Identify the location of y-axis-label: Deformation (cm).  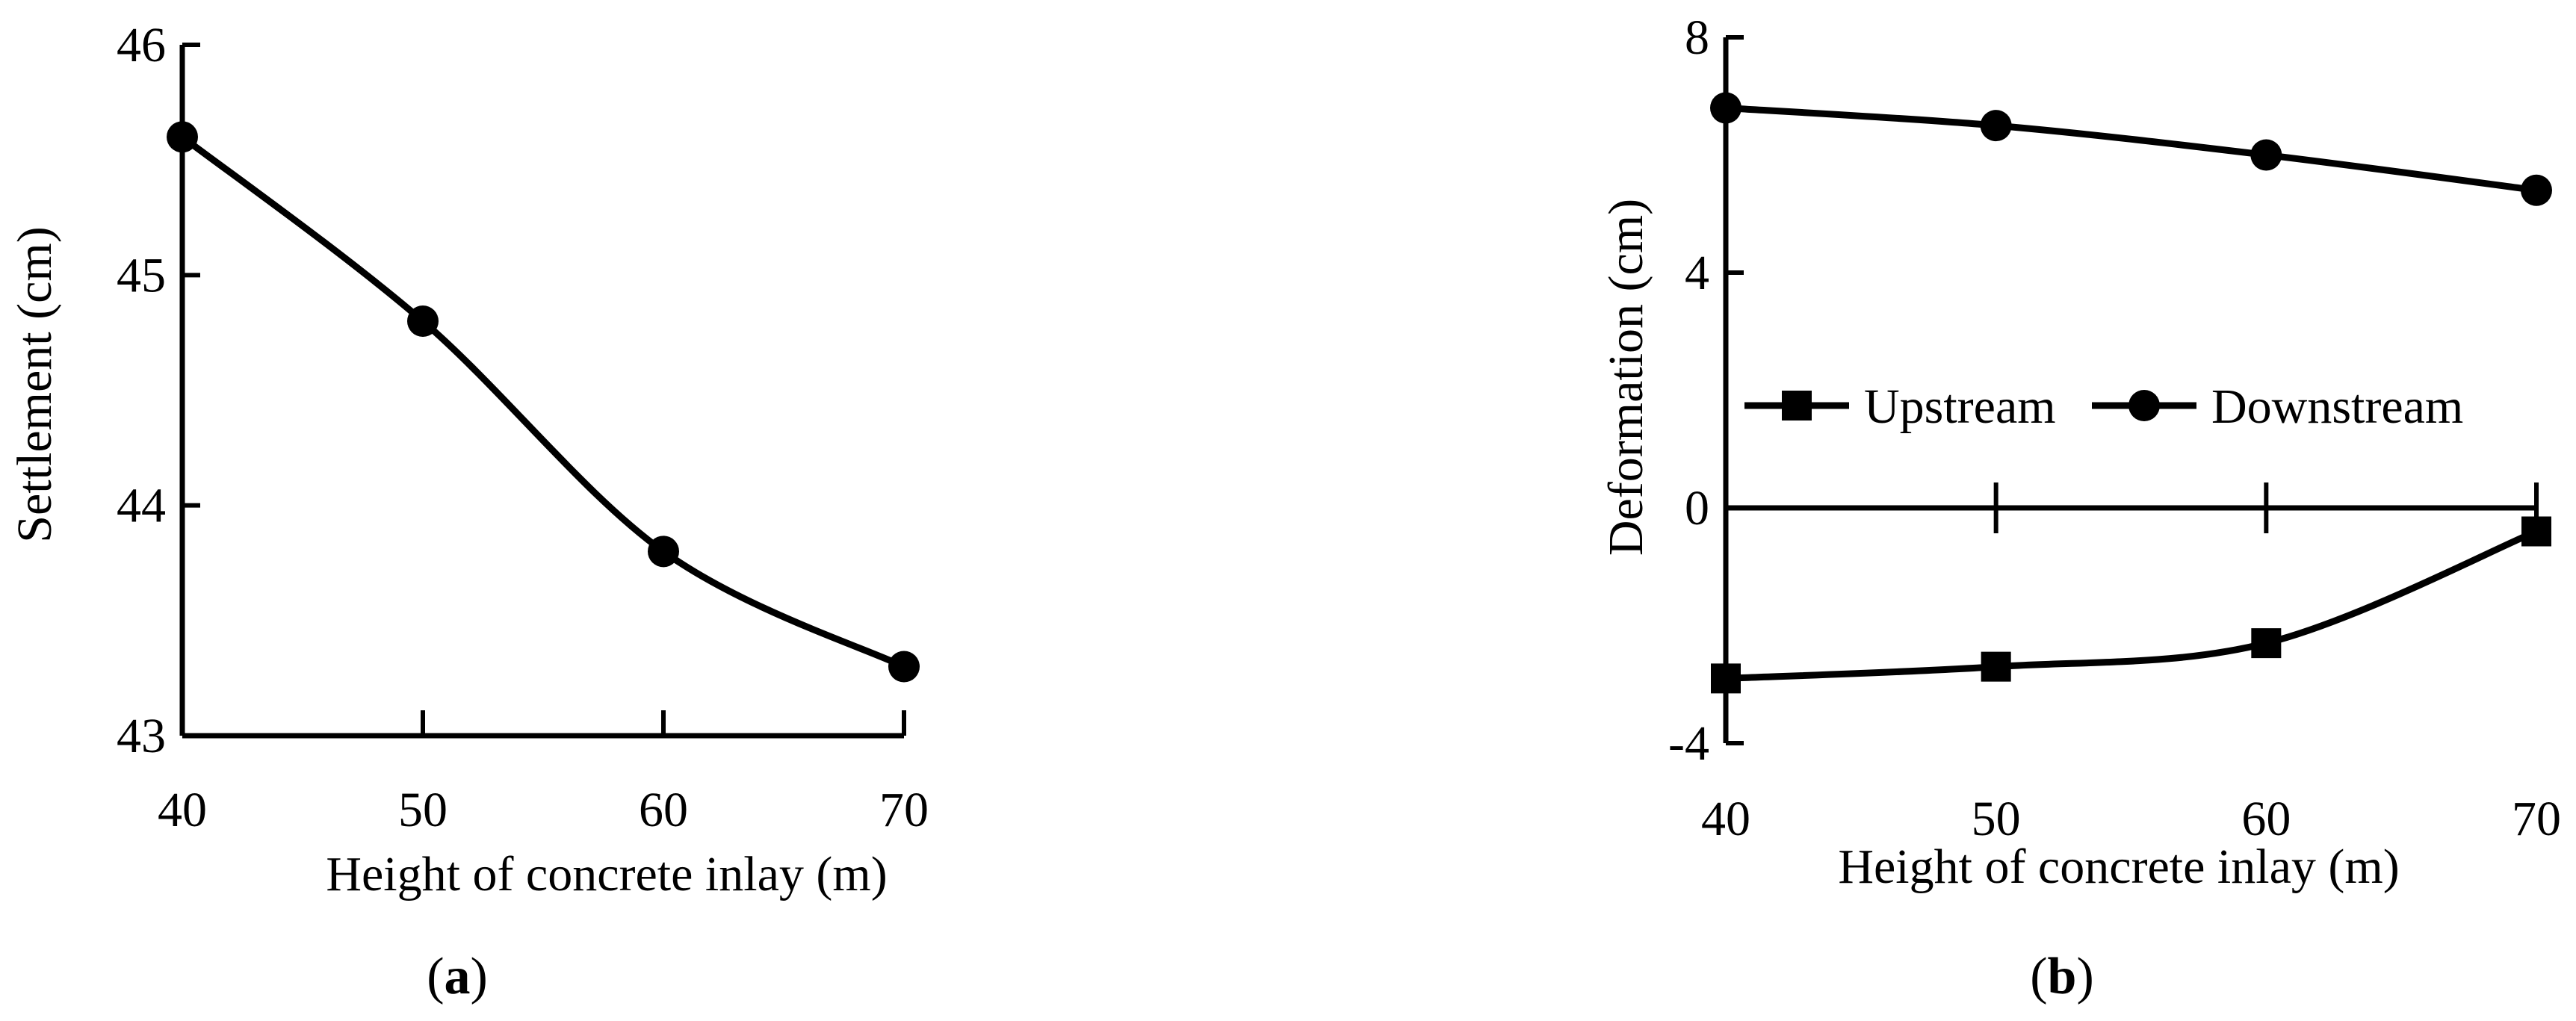
(1626, 377).